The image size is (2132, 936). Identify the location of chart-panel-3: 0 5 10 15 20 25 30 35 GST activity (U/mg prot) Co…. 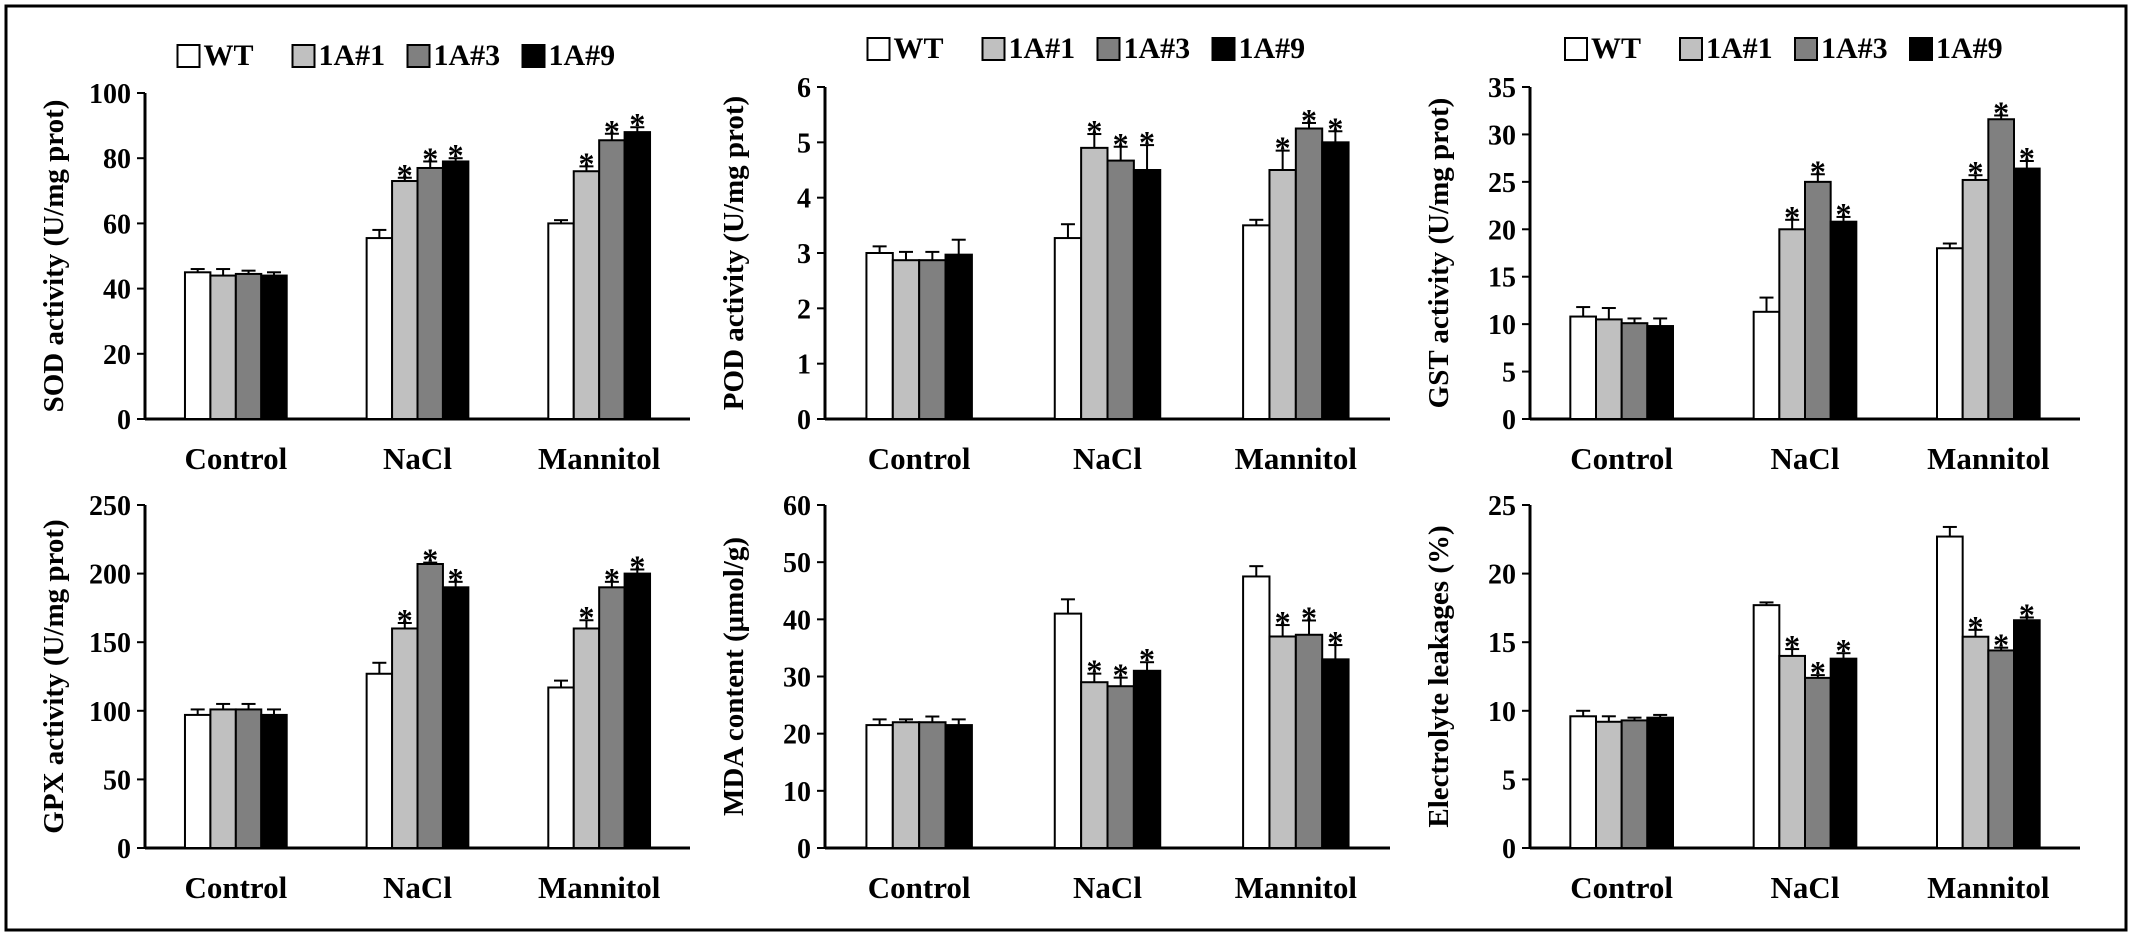
(1751, 254).